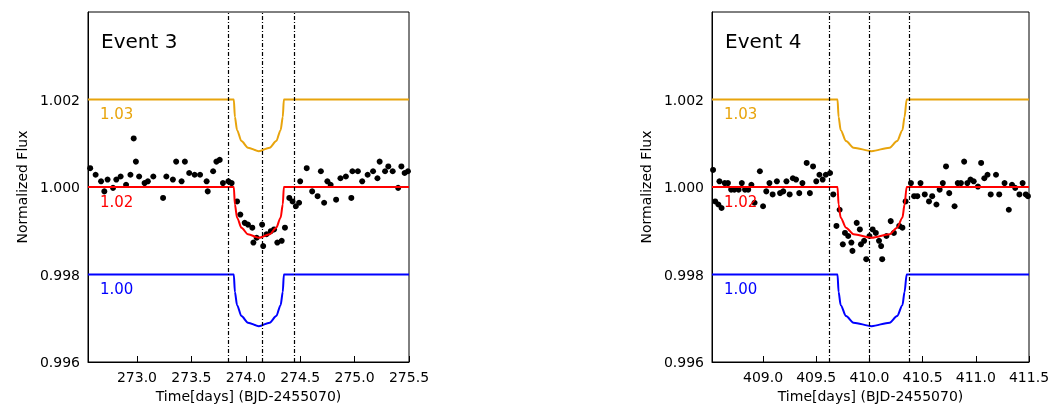  Describe the element at coordinates (869, 377) in the screenshot. I see `x-tick-label: 410.0` at that location.